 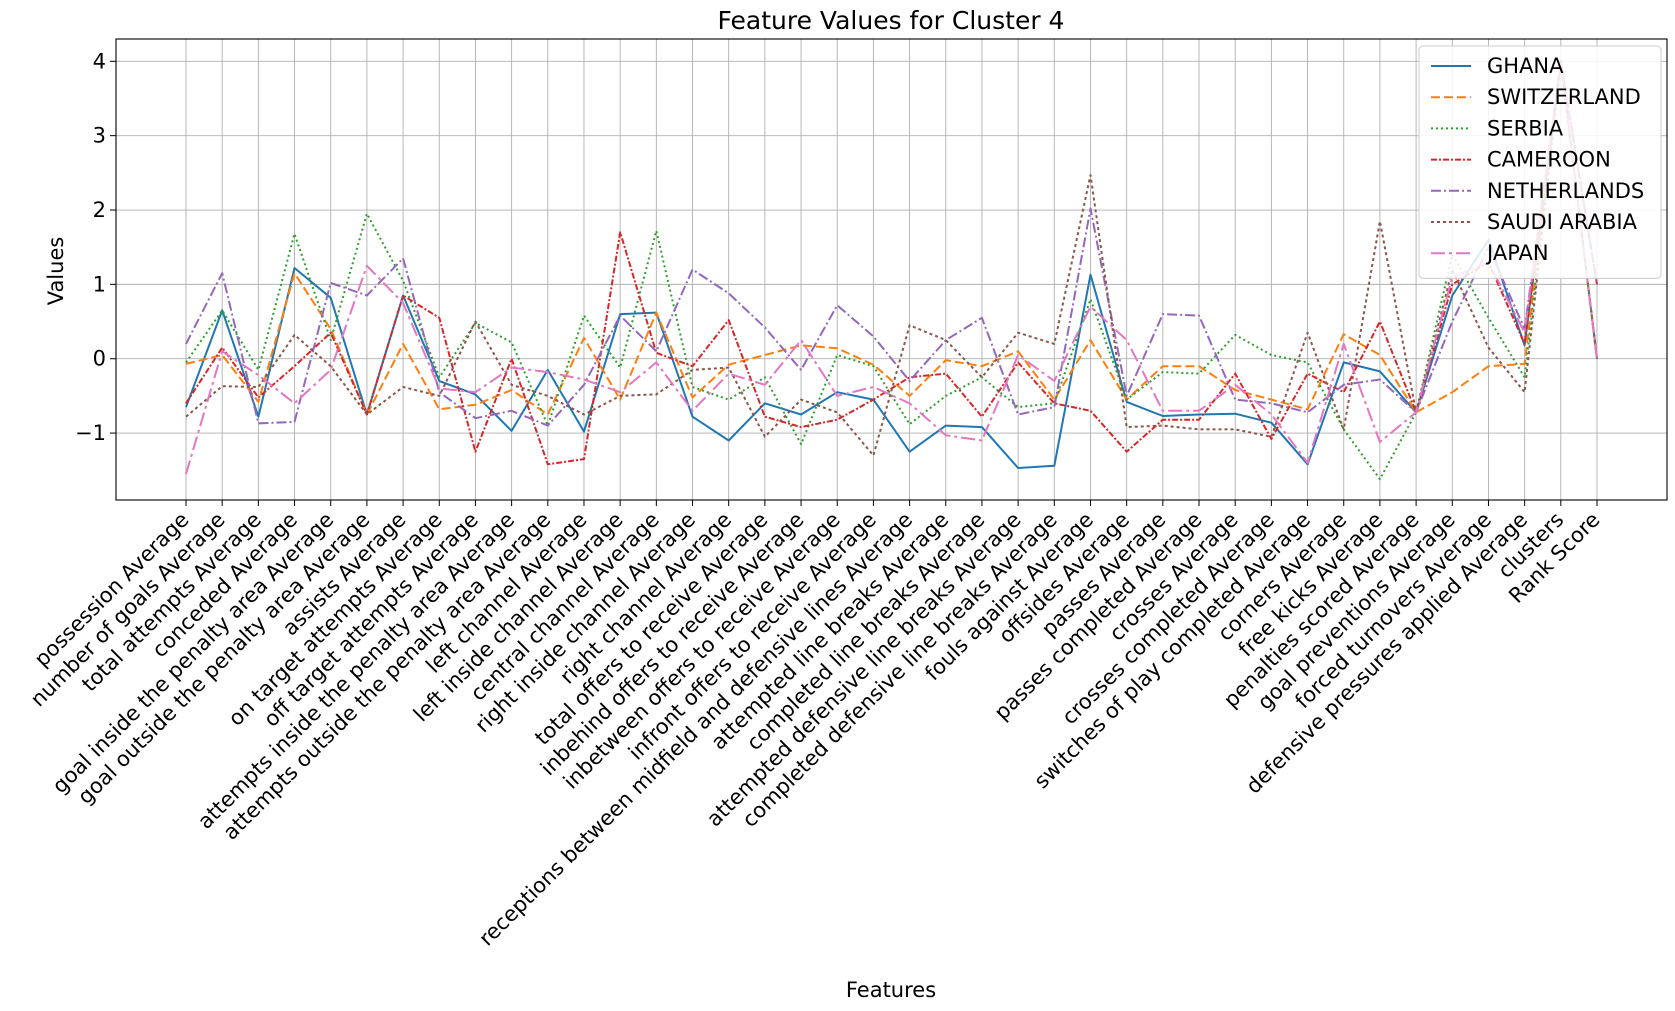 What do you see at coordinates (56, 271) in the screenshot?
I see `y-axis-label: Values` at bounding box center [56, 271].